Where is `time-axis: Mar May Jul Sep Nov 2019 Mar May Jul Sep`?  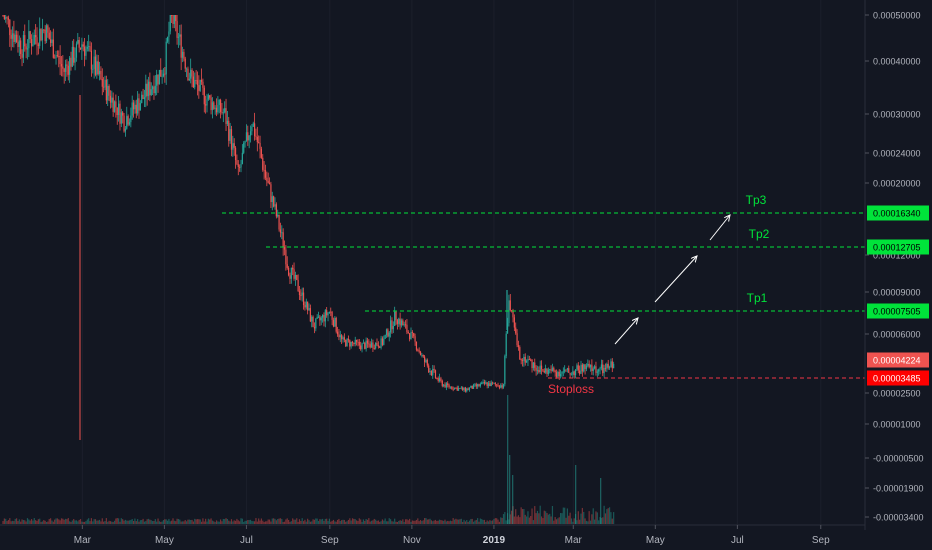 time-axis: Mar May Jul Sep Nov 2019 Mar May Jul Sep is located at coordinates (452, 535).